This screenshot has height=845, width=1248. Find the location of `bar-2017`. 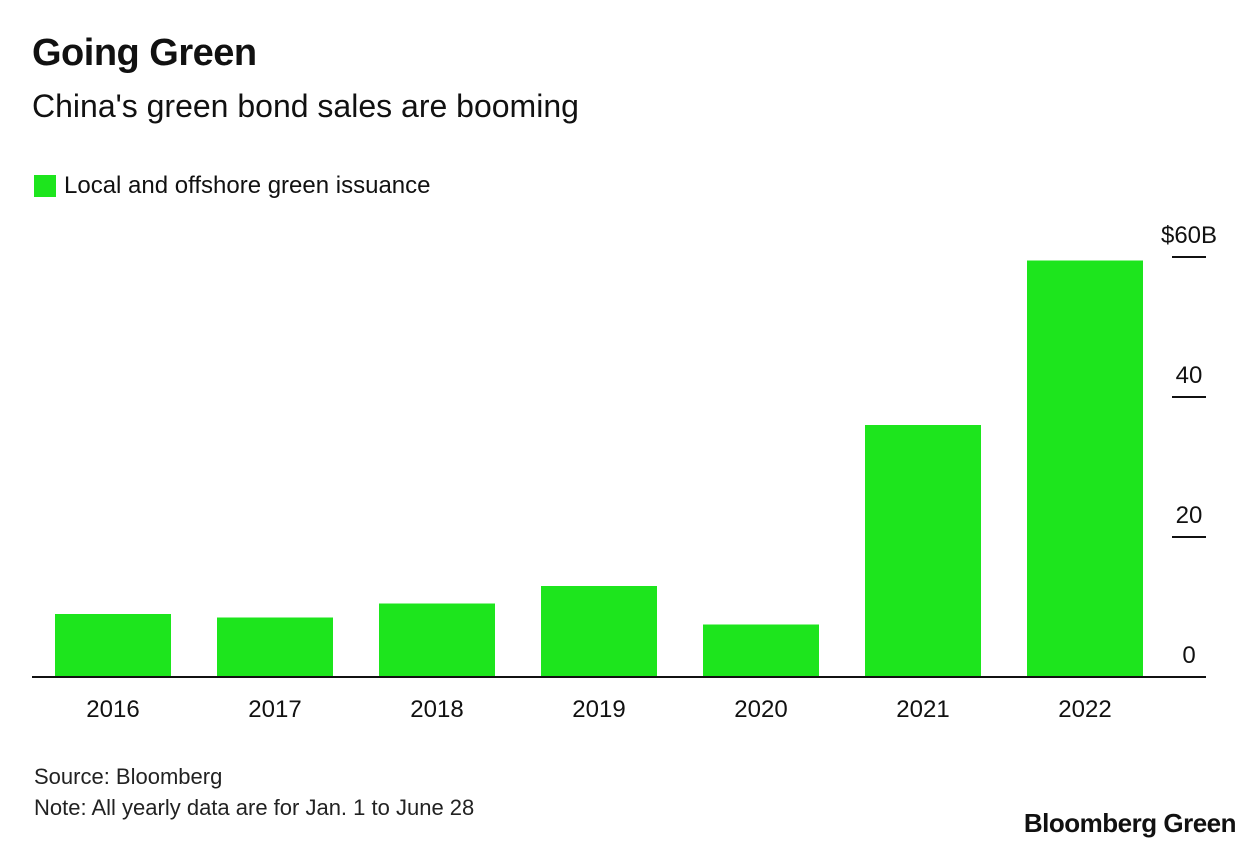

bar-2017 is located at coordinates (275, 647).